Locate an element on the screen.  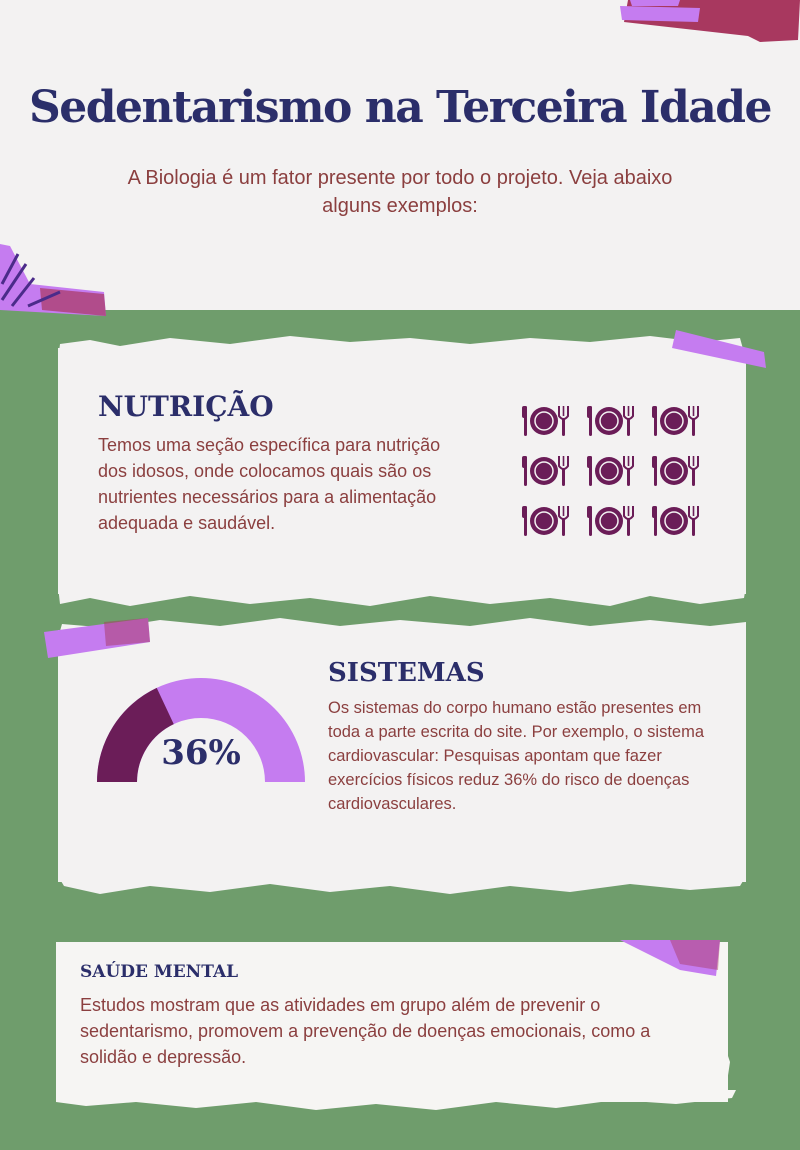
gauge-fill is located at coordinates (135, 734).